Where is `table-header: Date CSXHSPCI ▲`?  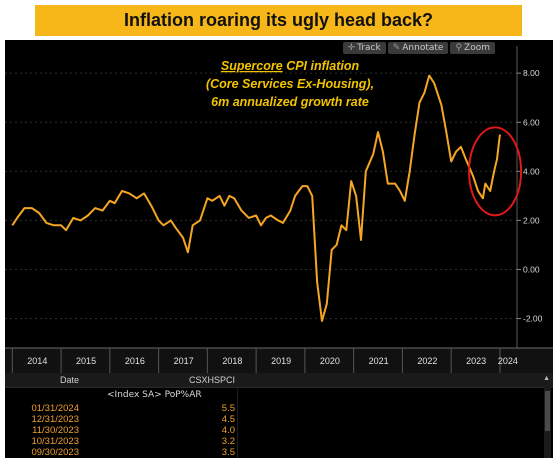 table-header: Date CSXHSPCI ▲ is located at coordinates (279, 380).